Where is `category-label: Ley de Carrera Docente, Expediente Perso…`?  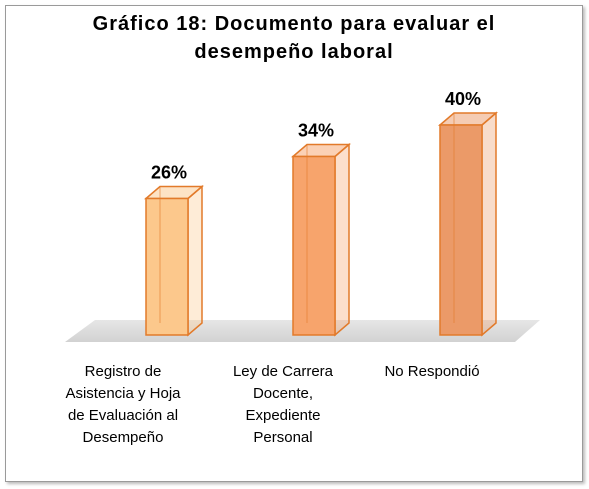 category-label: Ley de Carrera Docente, Expediente Perso… is located at coordinates (283, 404).